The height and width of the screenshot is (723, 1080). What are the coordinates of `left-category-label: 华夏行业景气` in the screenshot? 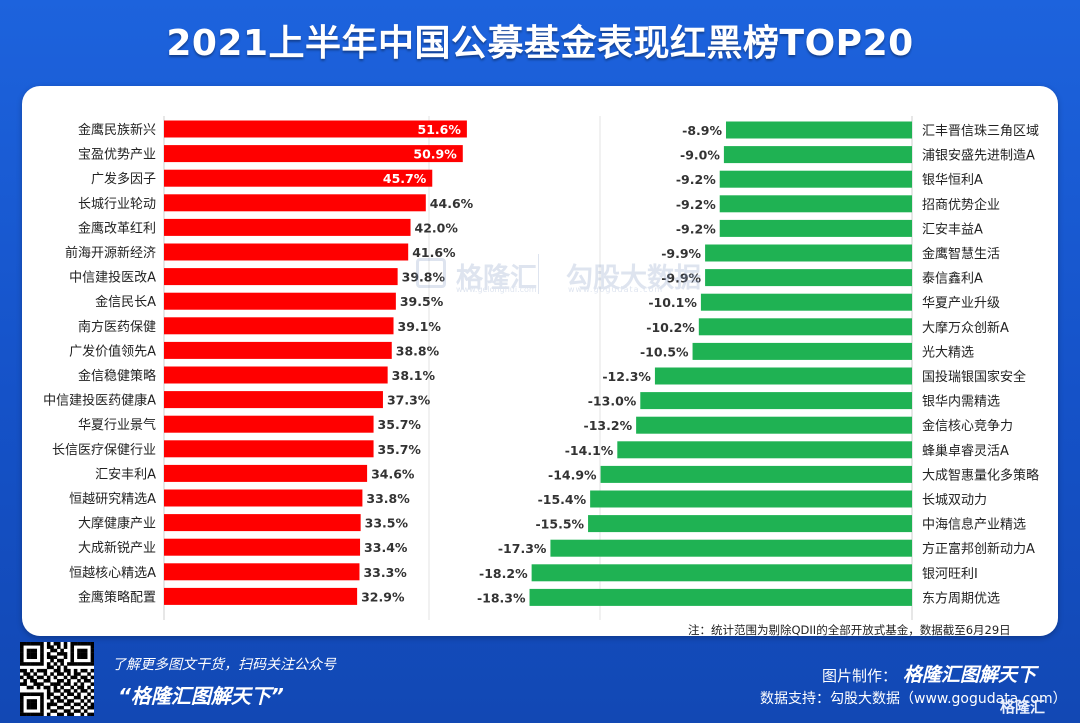 It's located at (117, 425).